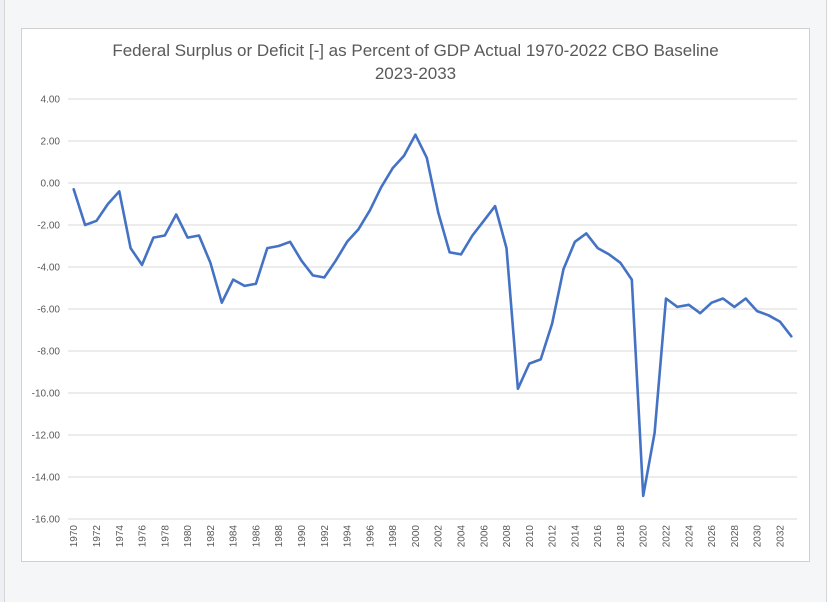 The width and height of the screenshot is (827, 602). I want to click on x-tick-label: 1988, so click(279, 536).